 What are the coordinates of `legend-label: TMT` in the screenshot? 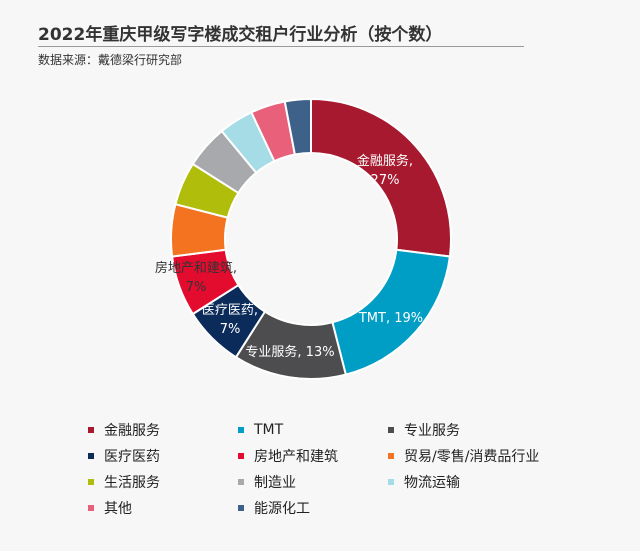 It's located at (269, 430).